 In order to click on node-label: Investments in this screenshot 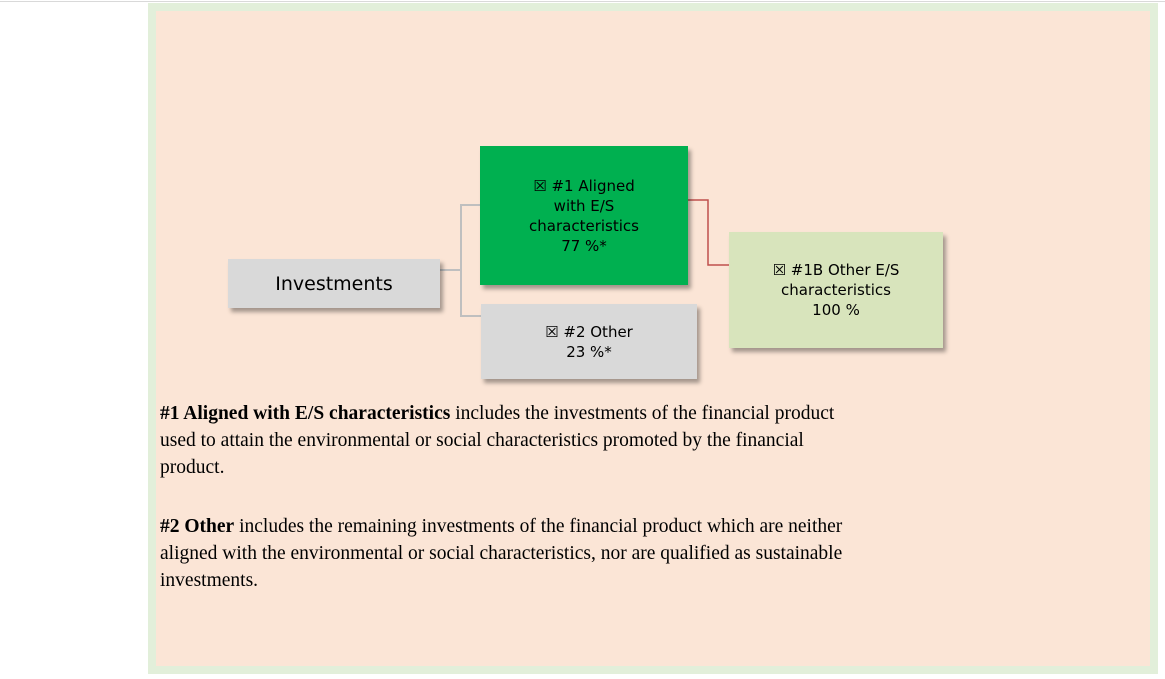, I will do `click(334, 283)`.